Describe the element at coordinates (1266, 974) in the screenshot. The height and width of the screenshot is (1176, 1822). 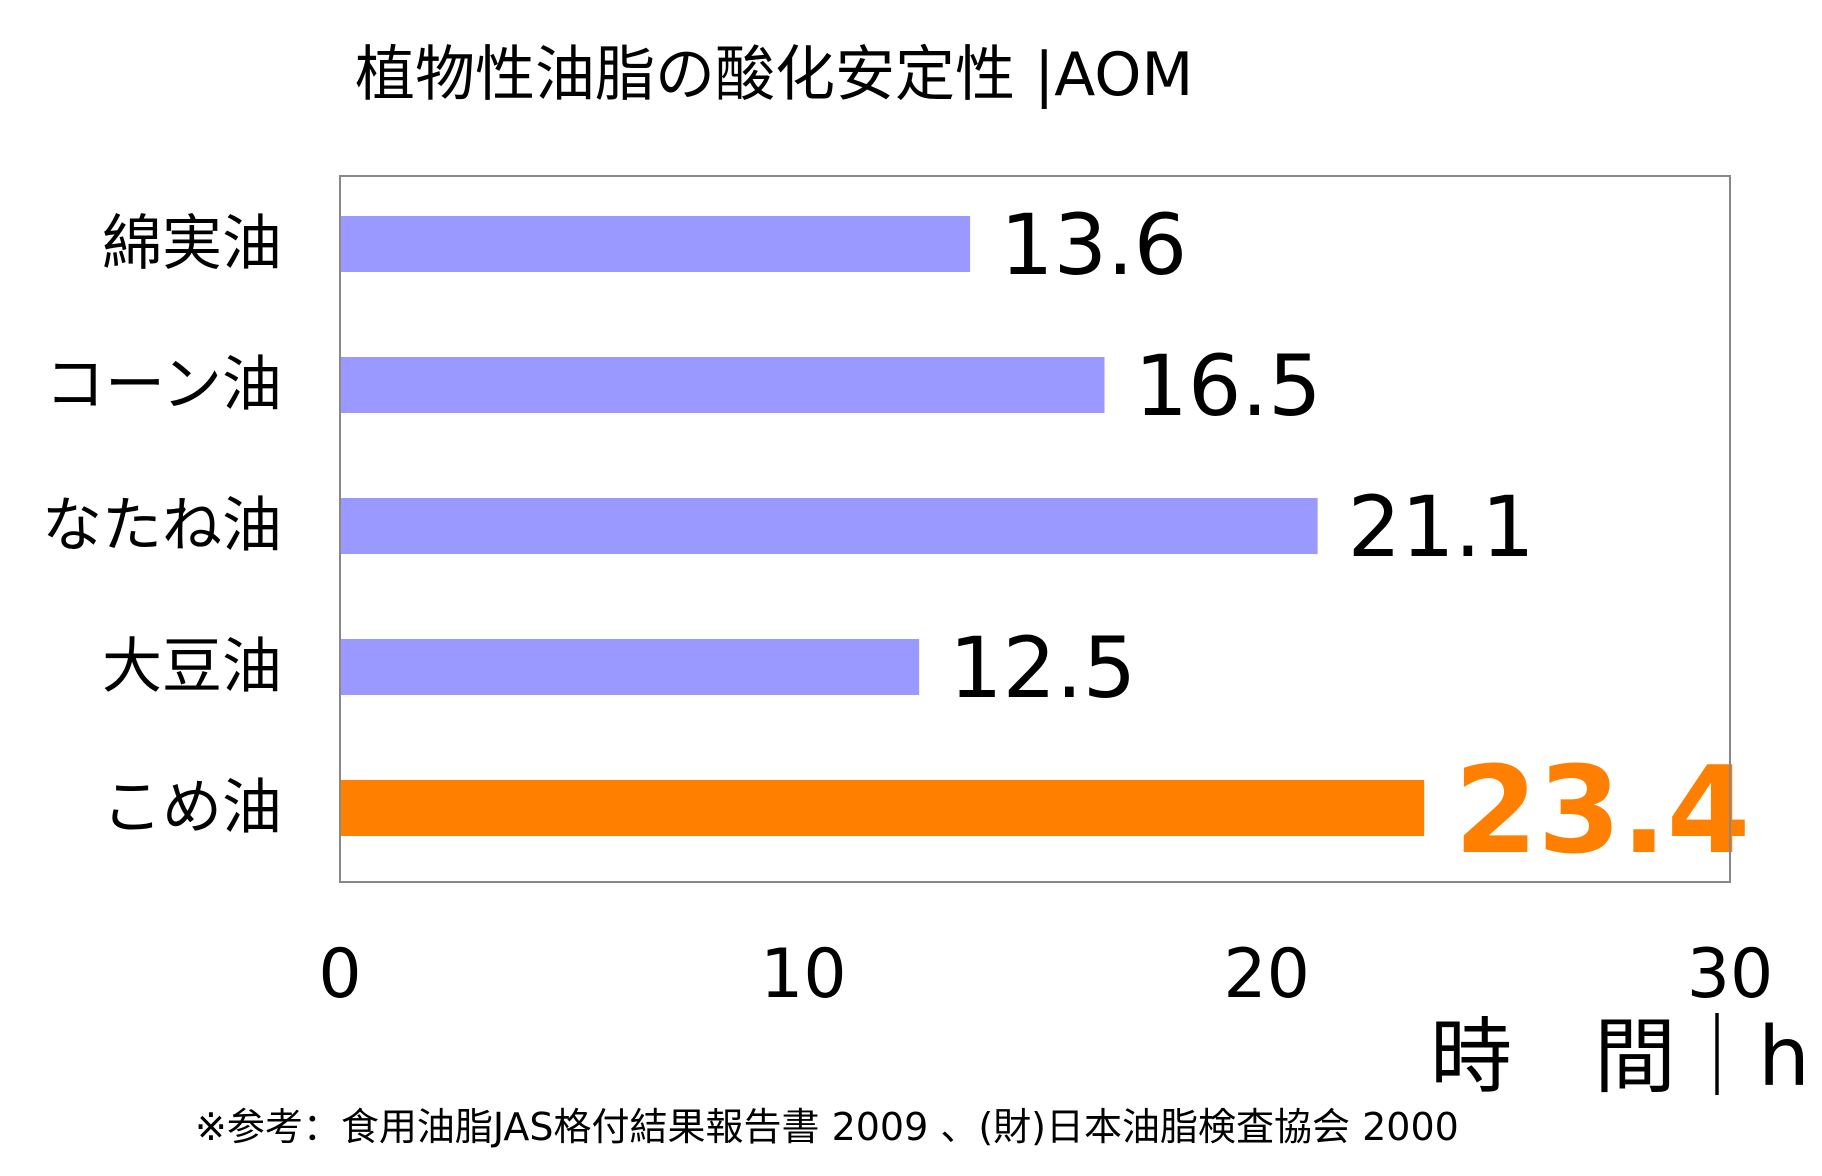
I see `x-tick-label: 20` at that location.